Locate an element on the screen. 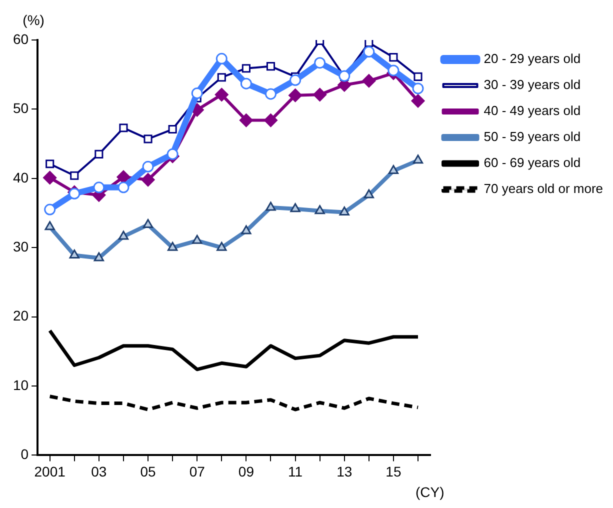 The image size is (613, 508). y-tick-label: 30 is located at coordinates (20, 246).